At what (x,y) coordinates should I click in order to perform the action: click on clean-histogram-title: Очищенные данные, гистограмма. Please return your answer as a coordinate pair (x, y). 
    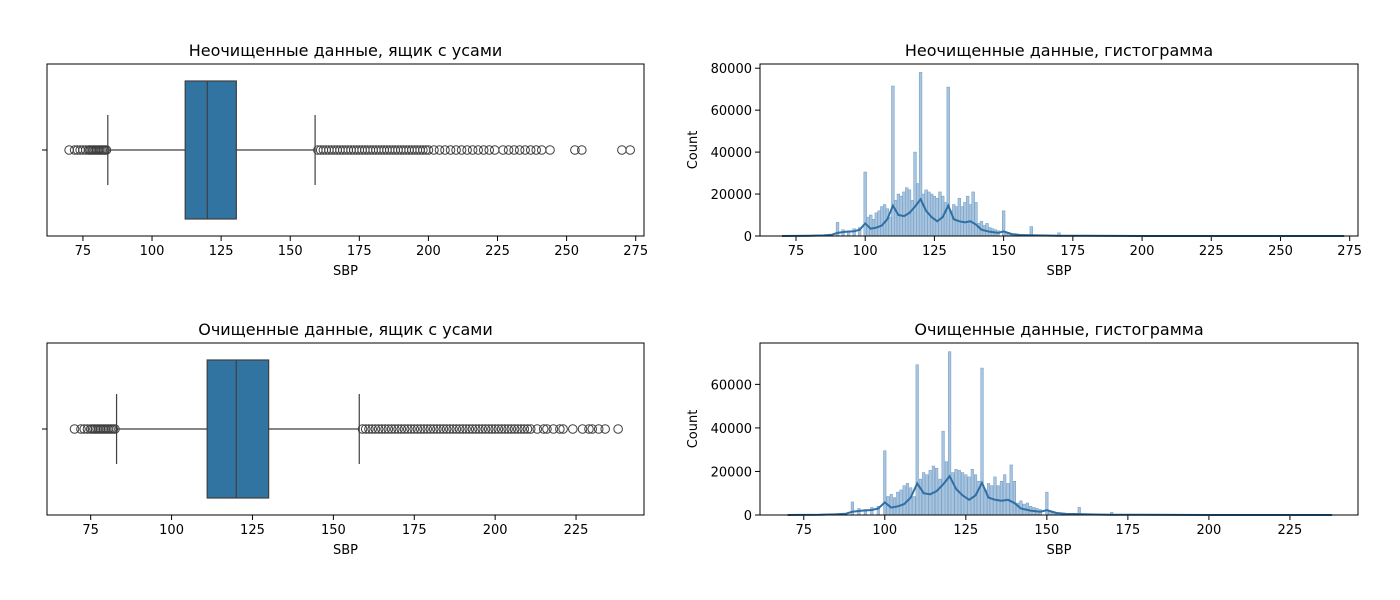
    Looking at the image, I should click on (1058, 329).